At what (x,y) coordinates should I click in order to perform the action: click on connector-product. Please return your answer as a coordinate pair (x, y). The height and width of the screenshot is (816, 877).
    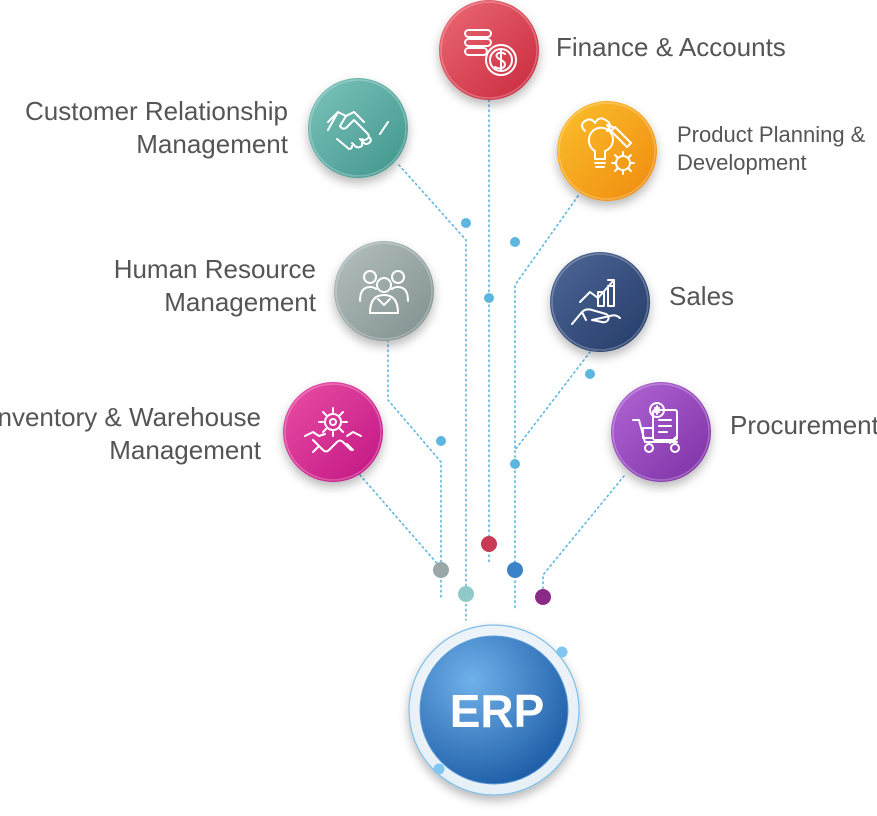
    Looking at the image, I should click on (546, 403).